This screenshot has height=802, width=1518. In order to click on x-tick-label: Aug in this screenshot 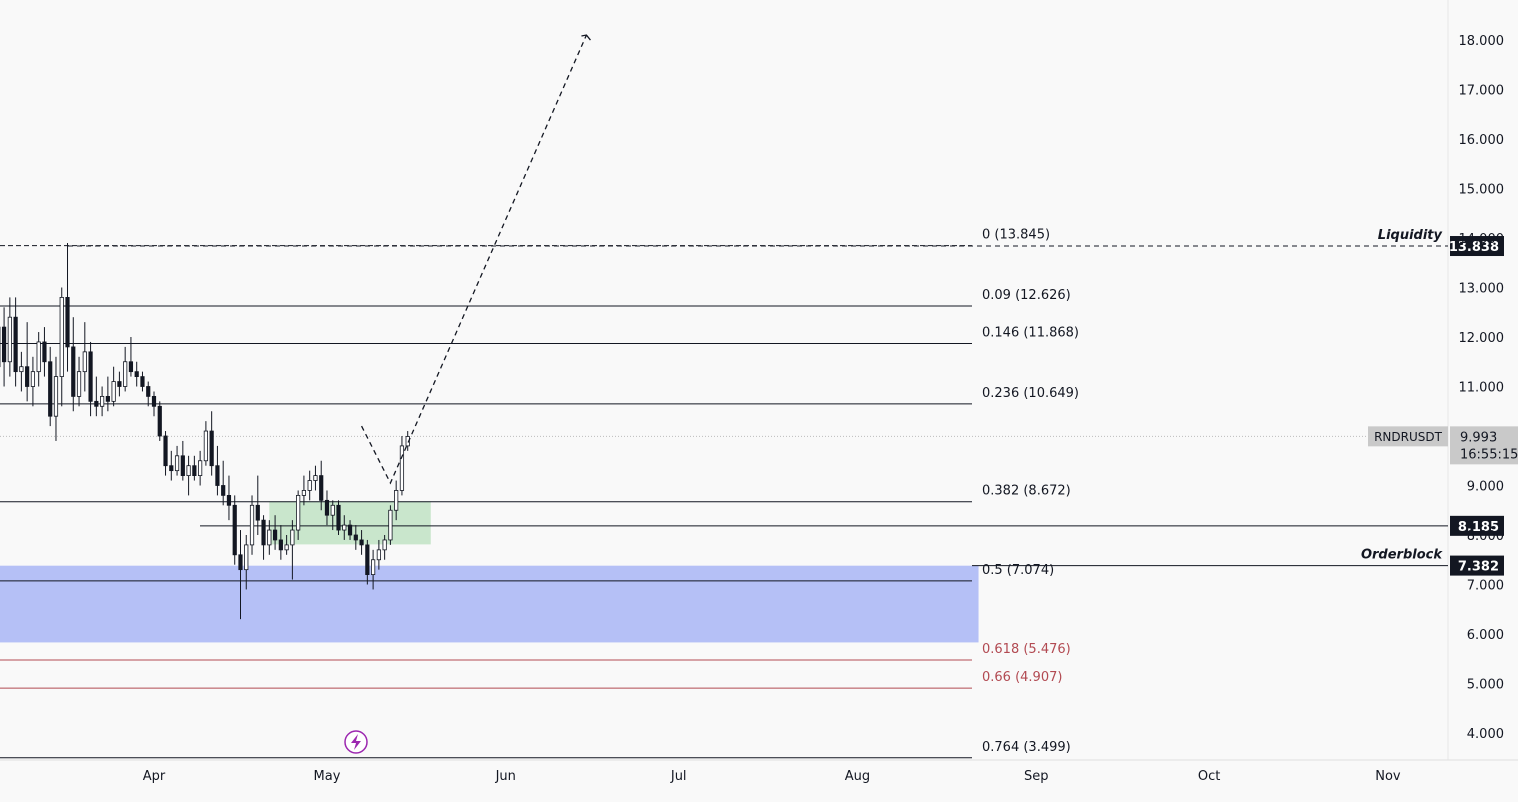, I will do `click(857, 776)`.